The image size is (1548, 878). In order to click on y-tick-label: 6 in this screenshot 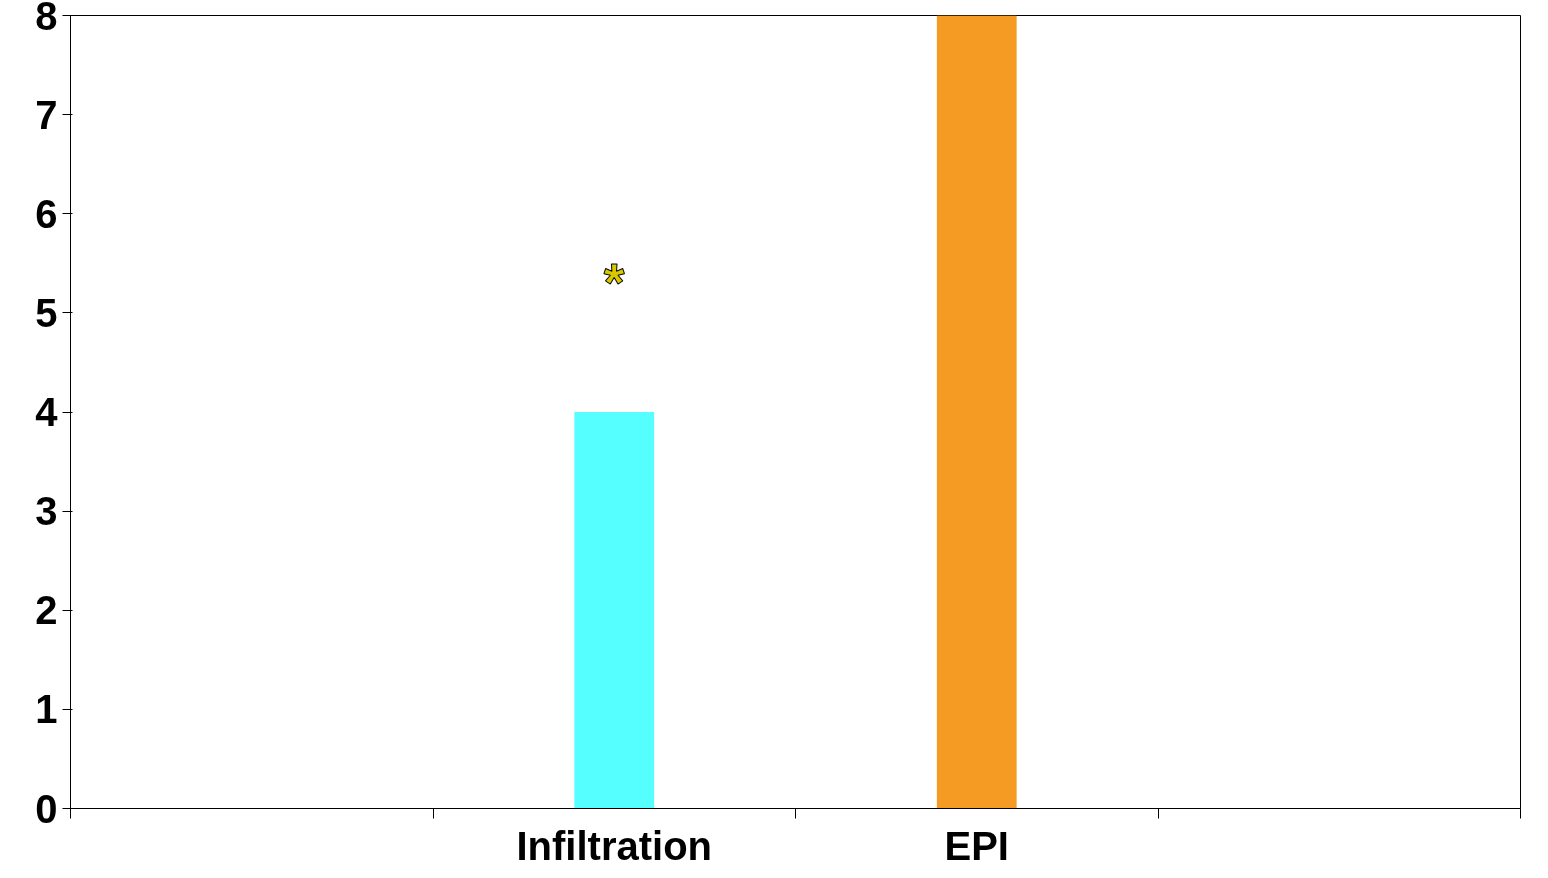, I will do `click(46, 213)`.